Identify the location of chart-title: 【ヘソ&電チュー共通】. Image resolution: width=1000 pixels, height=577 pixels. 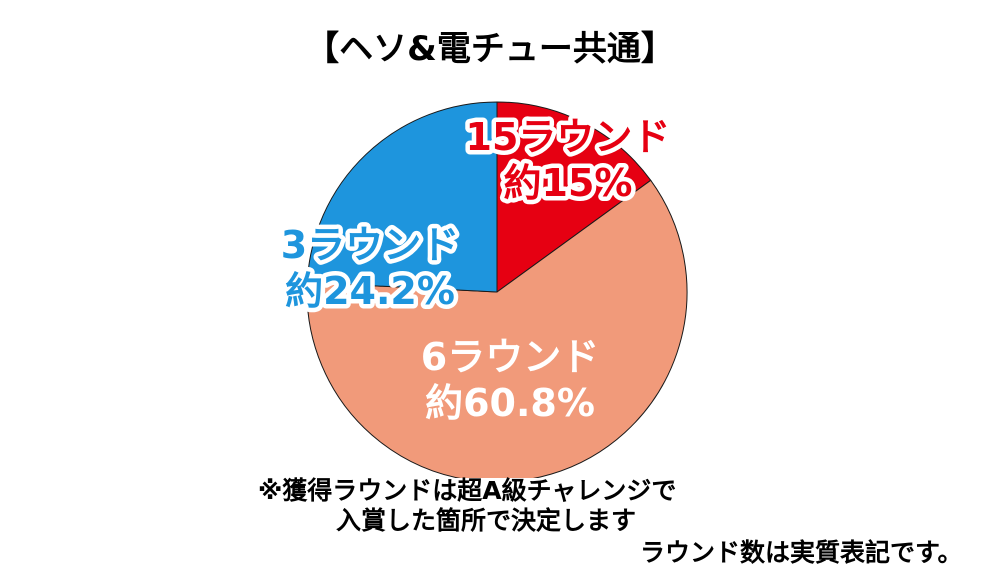
(490, 49).